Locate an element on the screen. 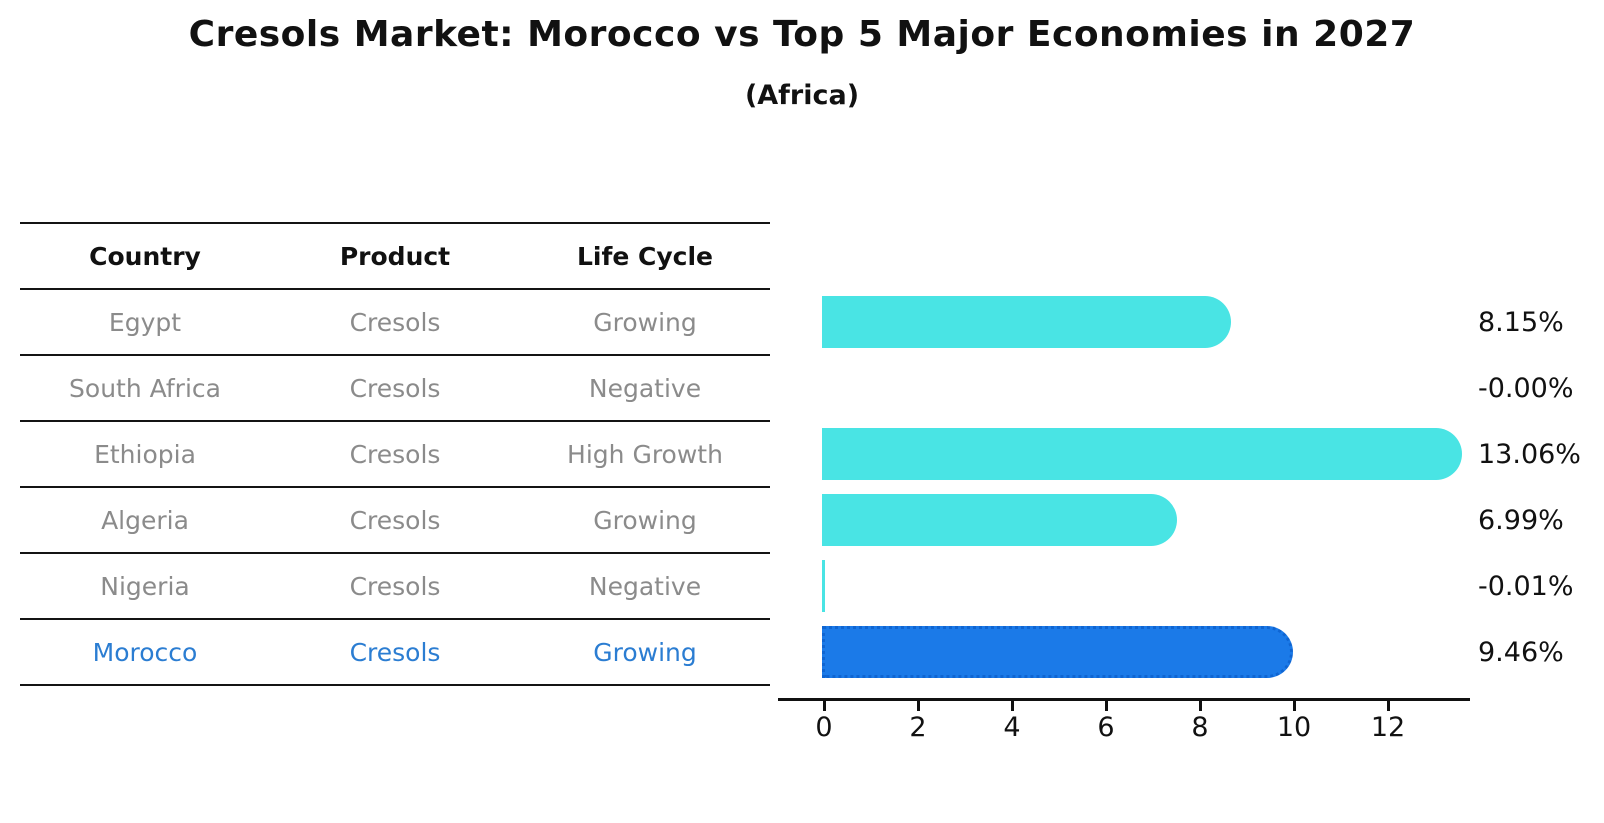 This screenshot has height=823, width=1604. bar-nigeria is located at coordinates (823, 586).